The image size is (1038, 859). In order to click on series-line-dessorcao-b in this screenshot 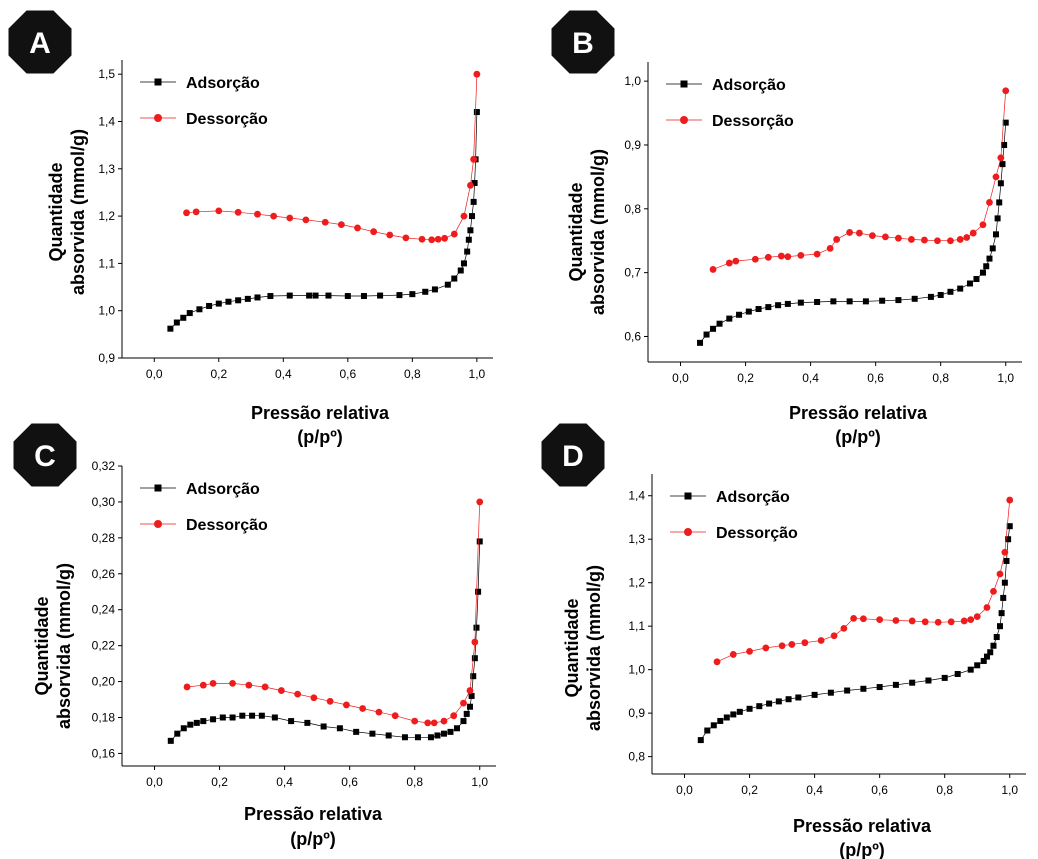, I will do `click(859, 180)`.